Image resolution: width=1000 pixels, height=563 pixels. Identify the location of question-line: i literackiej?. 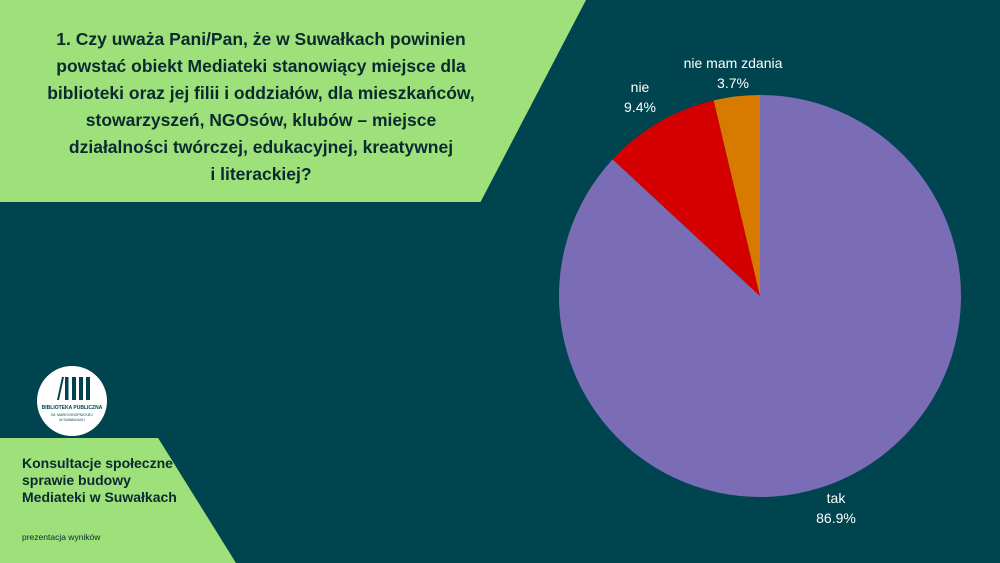
(261, 174).